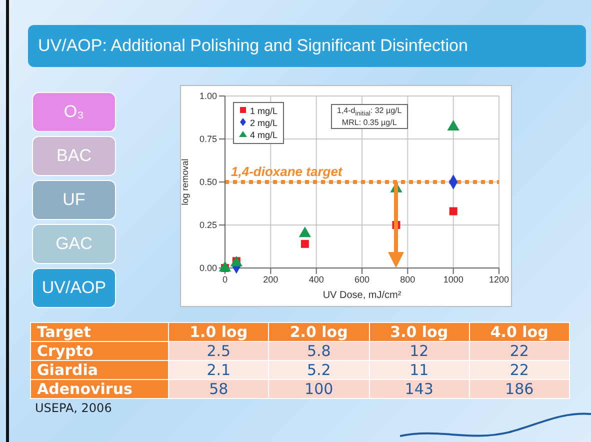 This screenshot has height=442, width=591. I want to click on chart-title: UV/AOP: Additional Polishing and Significant Disinfection, so click(307, 46).